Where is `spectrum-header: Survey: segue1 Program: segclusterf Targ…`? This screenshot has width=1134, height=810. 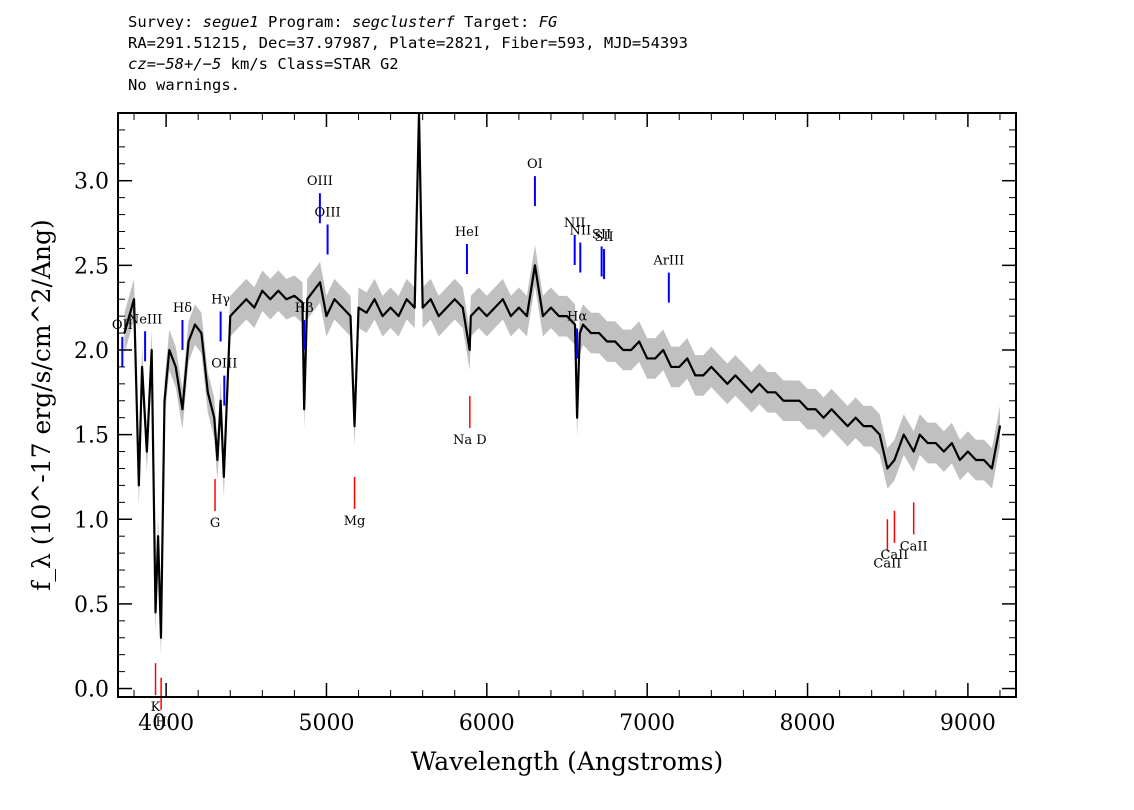 spectrum-header: Survey: segue1 Program: segclusterf Targ… is located at coordinates (408, 54).